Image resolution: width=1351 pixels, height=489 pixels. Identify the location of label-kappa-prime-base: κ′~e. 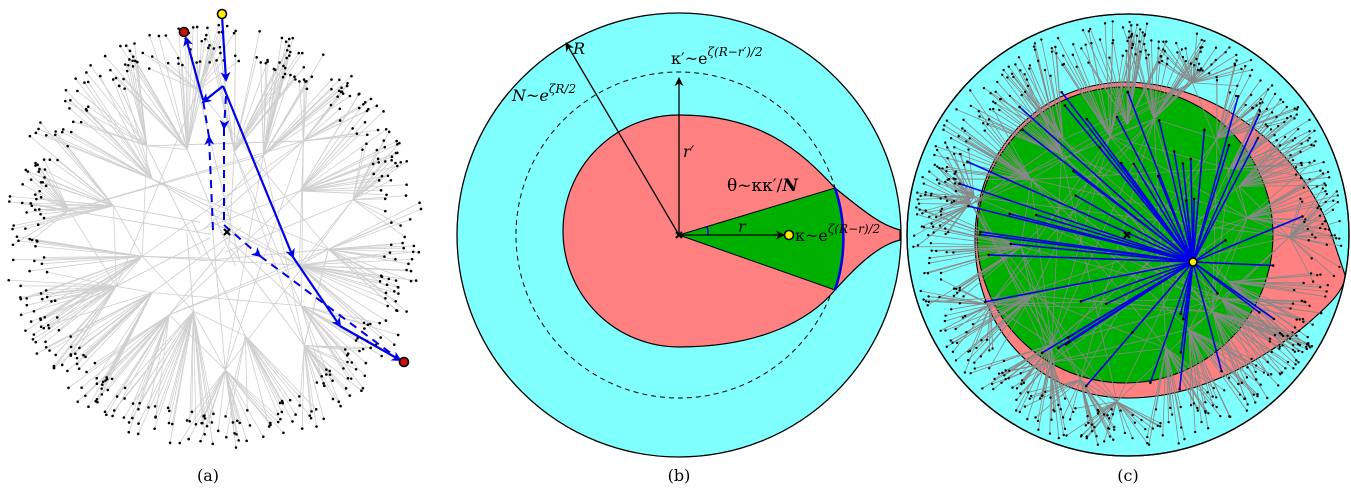
(689, 58).